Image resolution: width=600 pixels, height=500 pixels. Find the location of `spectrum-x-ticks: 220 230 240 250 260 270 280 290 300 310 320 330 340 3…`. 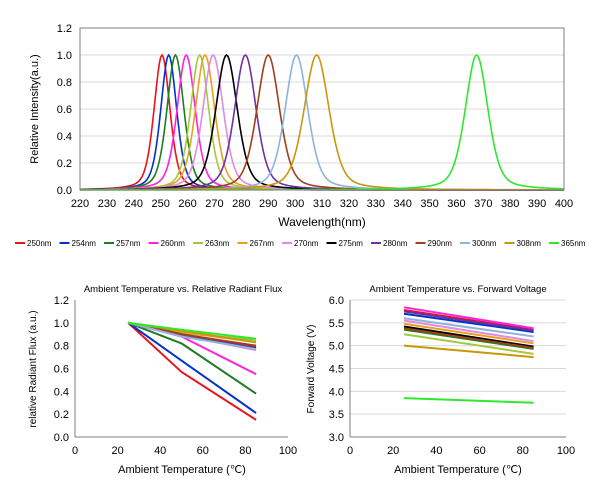

spectrum-x-ticks: 220 230 240 250 260 270 280 290 300 310 320 330 340 3… is located at coordinates (322, 204).